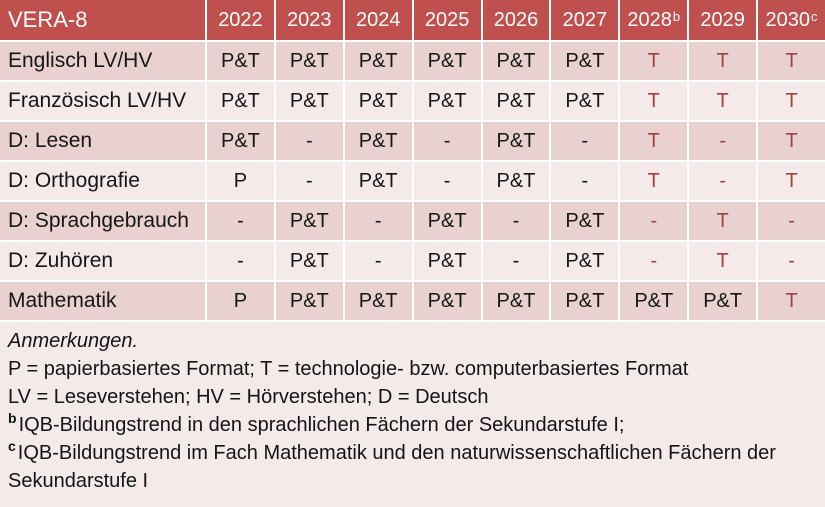 Image resolution: width=825 pixels, height=507 pixels. What do you see at coordinates (102, 181) in the screenshot?
I see `row-label: D: Orthografie` at bounding box center [102, 181].